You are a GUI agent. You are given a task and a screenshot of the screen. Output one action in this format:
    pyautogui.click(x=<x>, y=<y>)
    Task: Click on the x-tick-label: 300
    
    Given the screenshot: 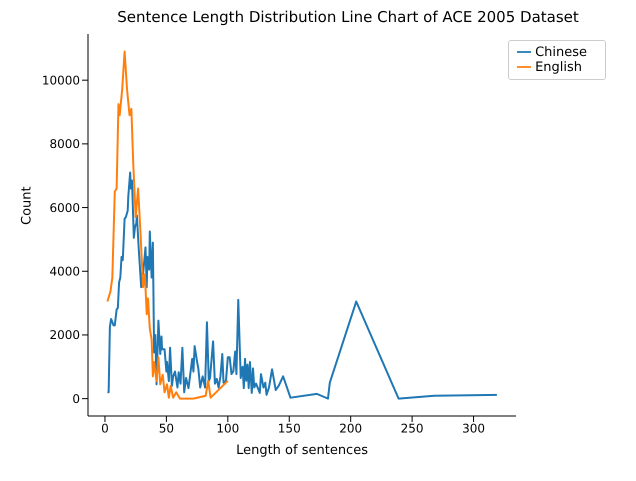 What is the action you would take?
    pyautogui.click(x=474, y=429)
    